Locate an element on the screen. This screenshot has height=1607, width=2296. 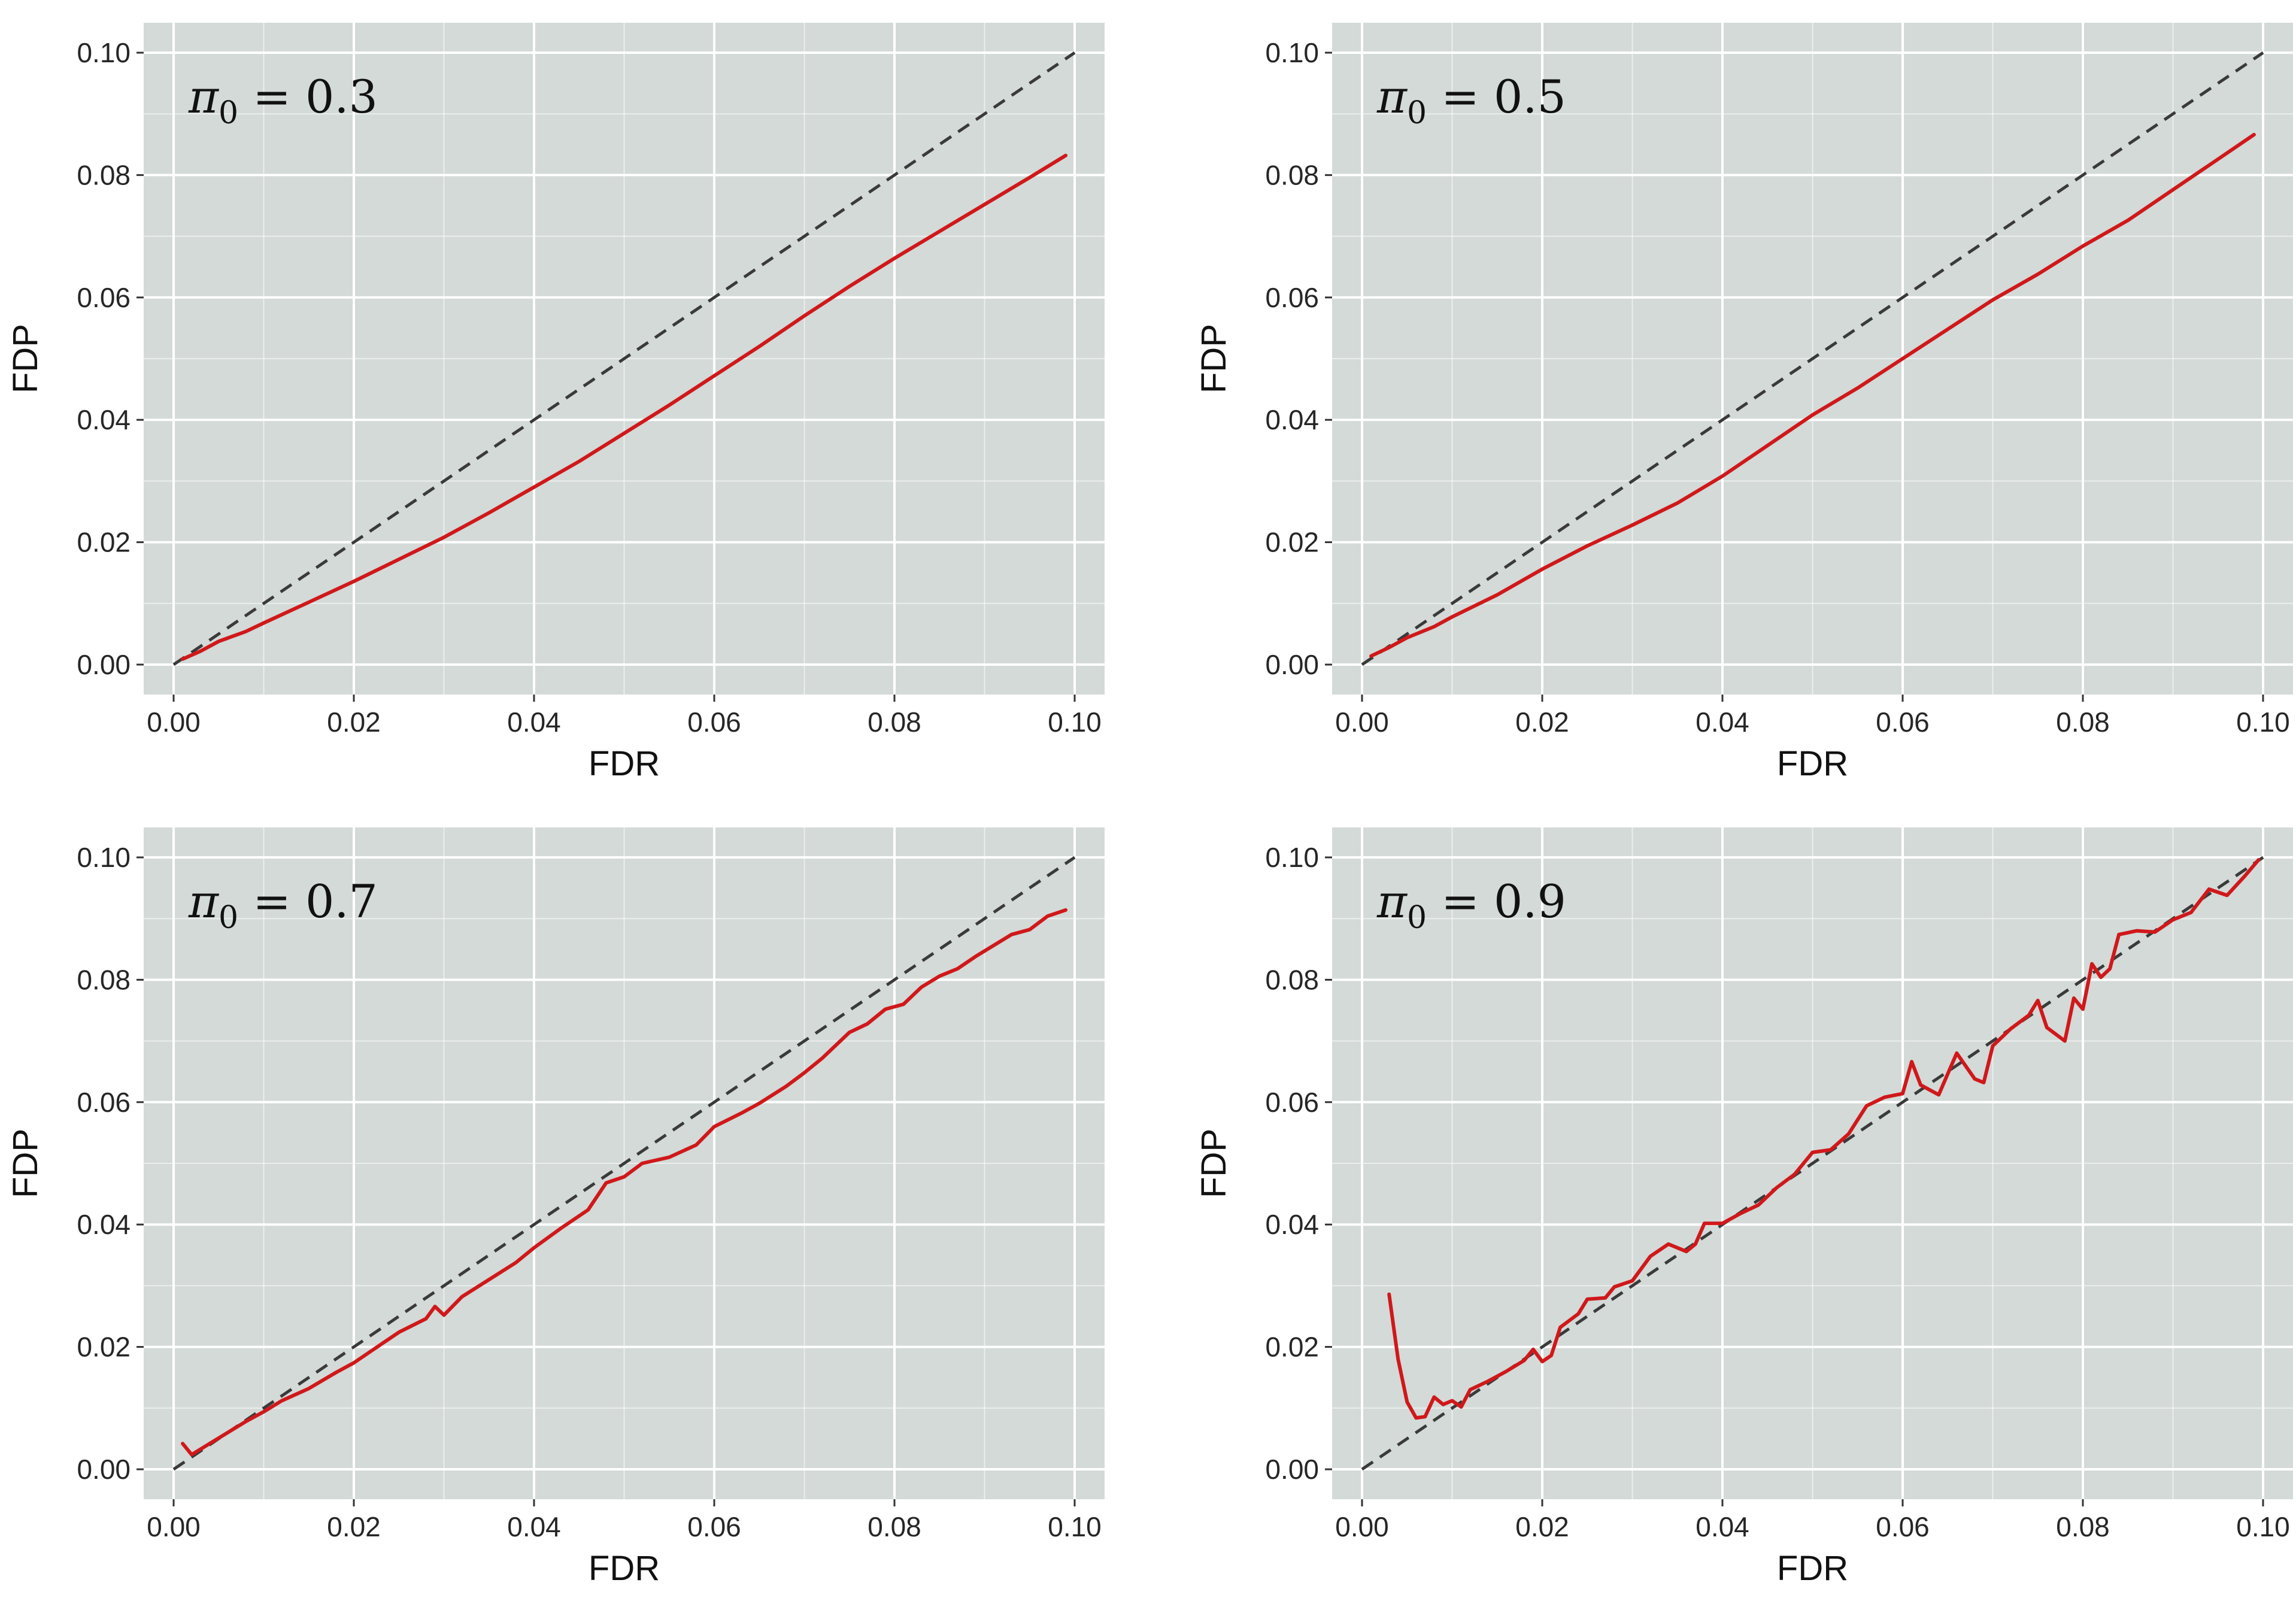
pi0-annotation: π0 = 0.9 is located at coordinates (1471, 905).